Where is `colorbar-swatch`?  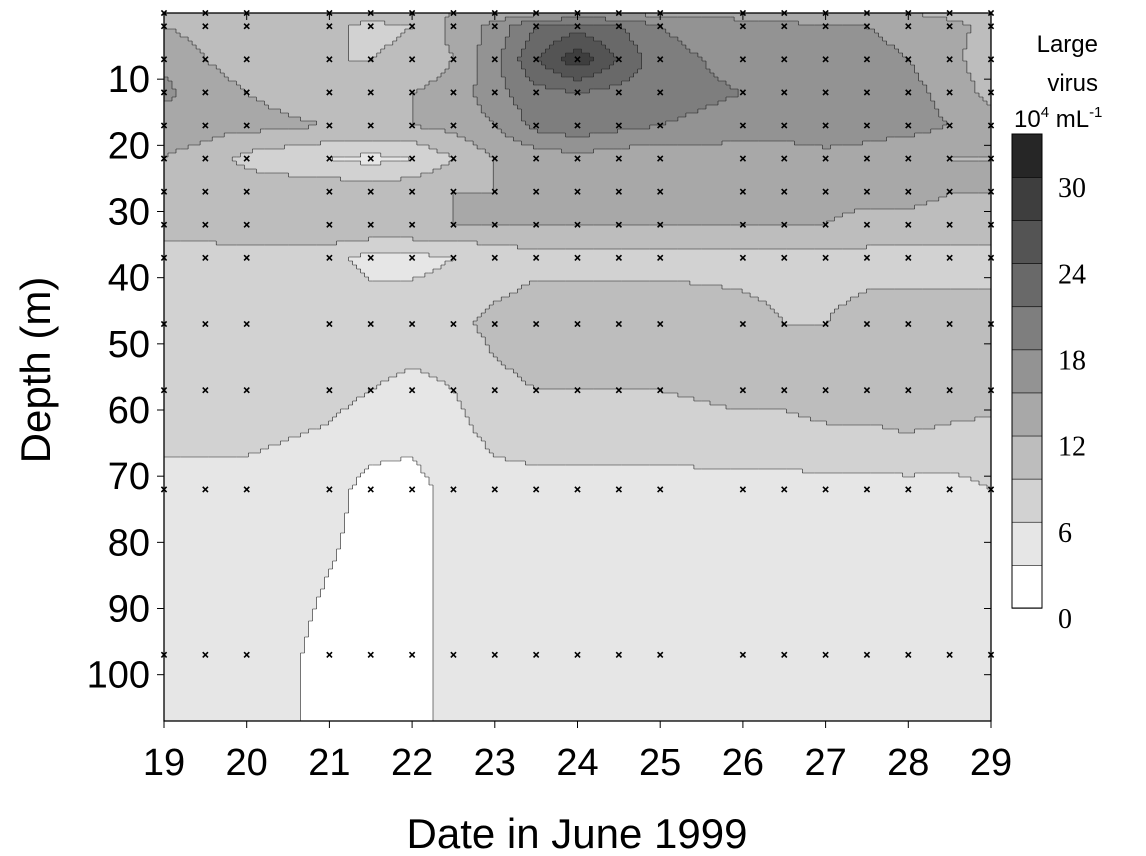 colorbar-swatch is located at coordinates (1027, 371).